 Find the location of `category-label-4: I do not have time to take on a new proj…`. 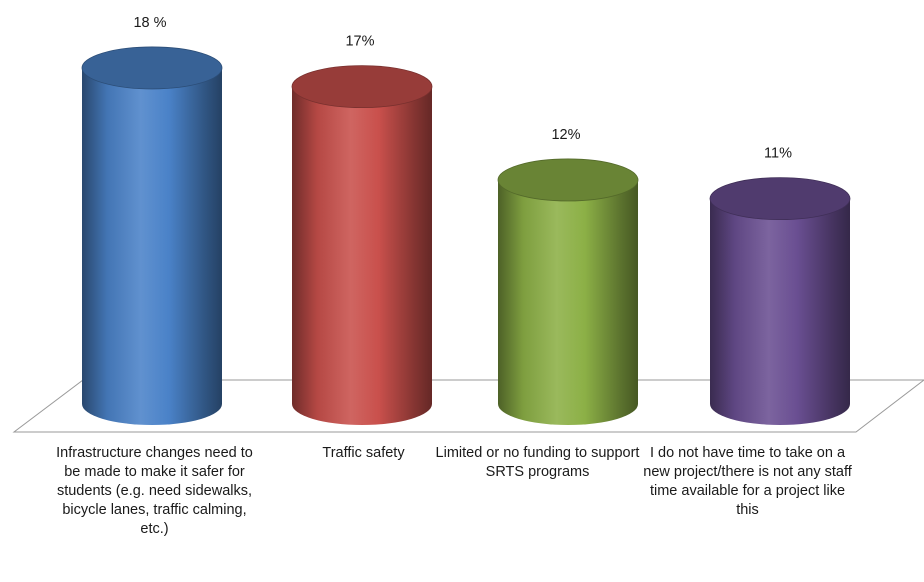

category-label-4: I do not have time to take on a new proj… is located at coordinates (747, 481).